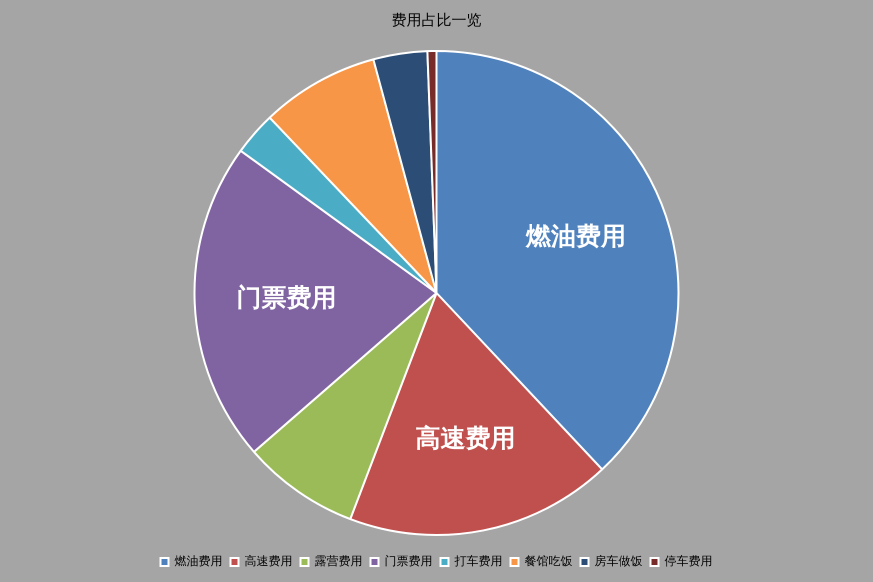  I want to click on legend-label: 打车费用, so click(478, 561).